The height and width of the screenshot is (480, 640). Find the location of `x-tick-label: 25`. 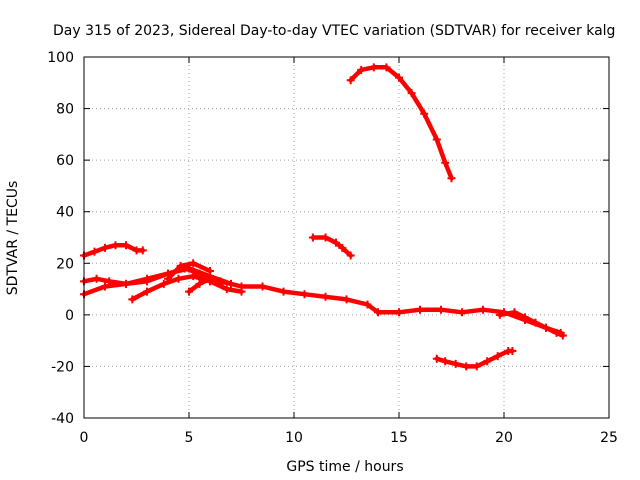

x-tick-label: 25 is located at coordinates (609, 438).